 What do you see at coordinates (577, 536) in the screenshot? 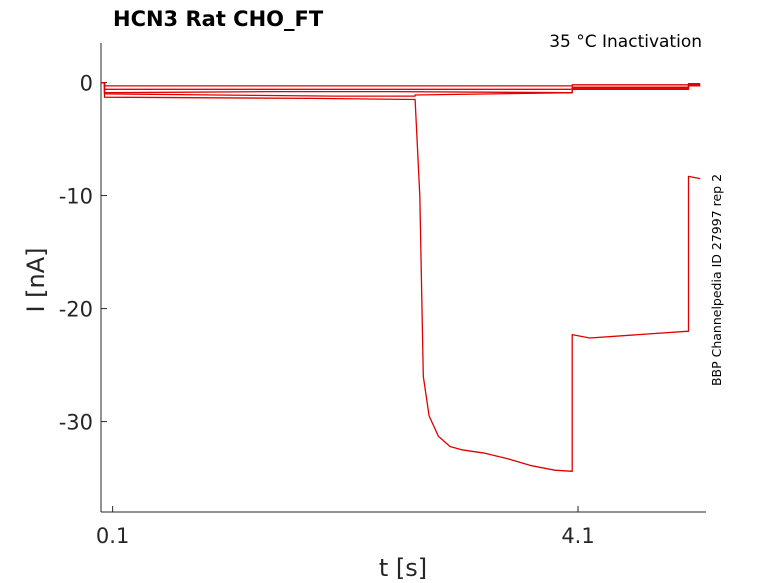
I see `x-tick-label: 4.1` at bounding box center [577, 536].